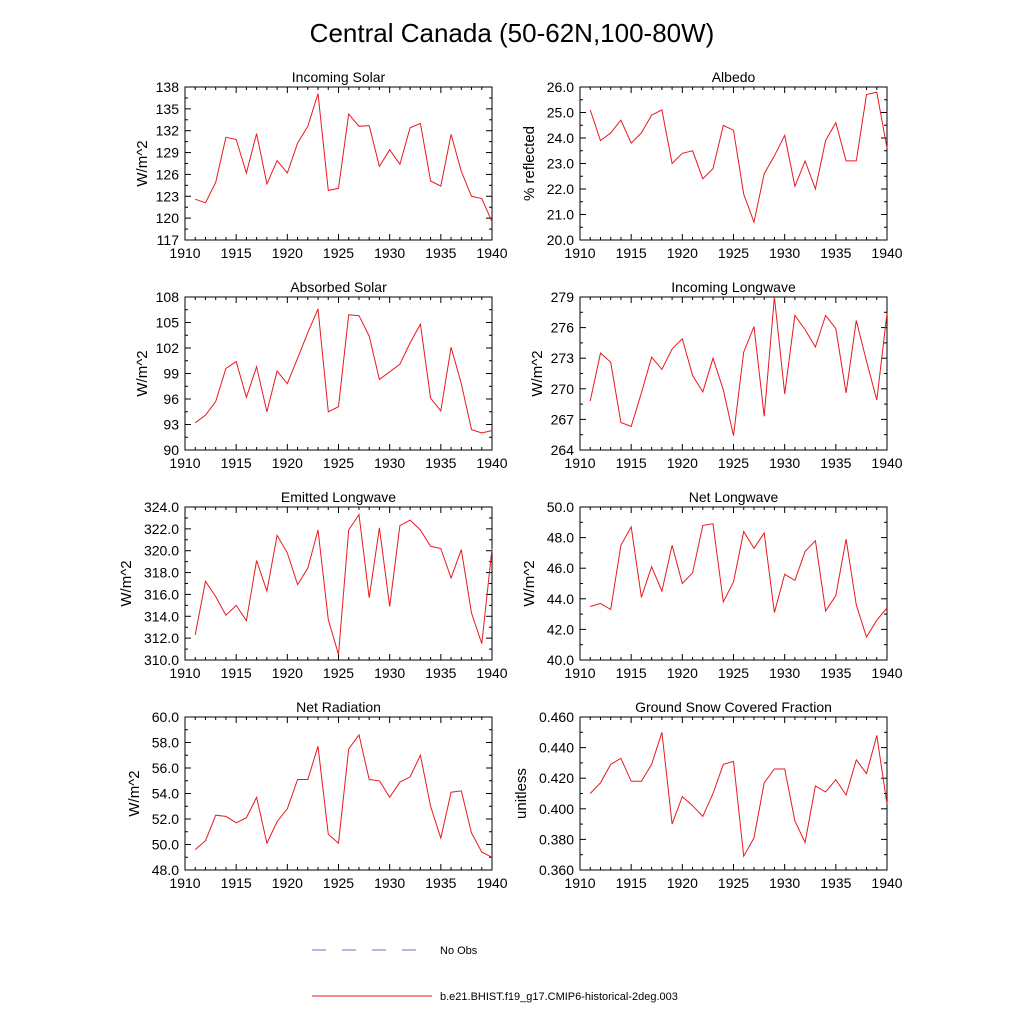  Describe the element at coordinates (563, 297) in the screenshot. I see `y-tick-label: 279` at that location.